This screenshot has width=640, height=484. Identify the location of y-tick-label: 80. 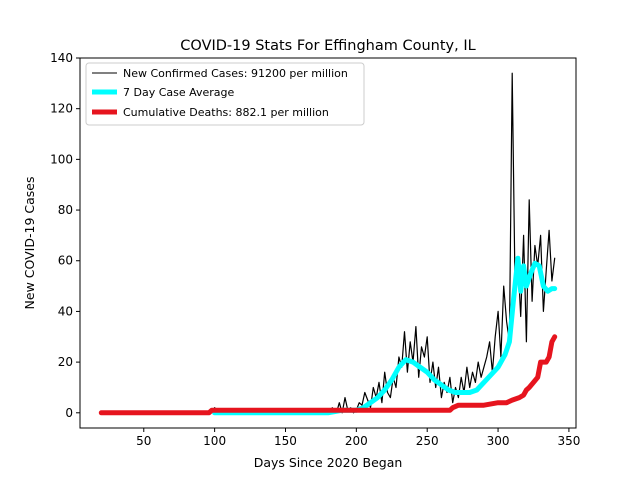
(65, 210).